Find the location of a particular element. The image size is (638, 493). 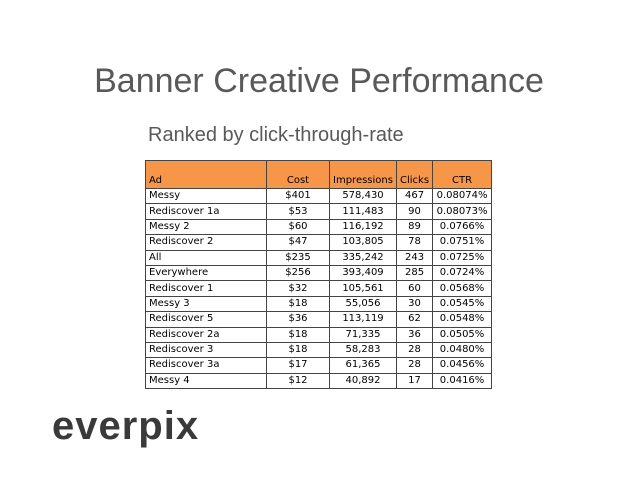

table-cell: 393,409 is located at coordinates (363, 273).